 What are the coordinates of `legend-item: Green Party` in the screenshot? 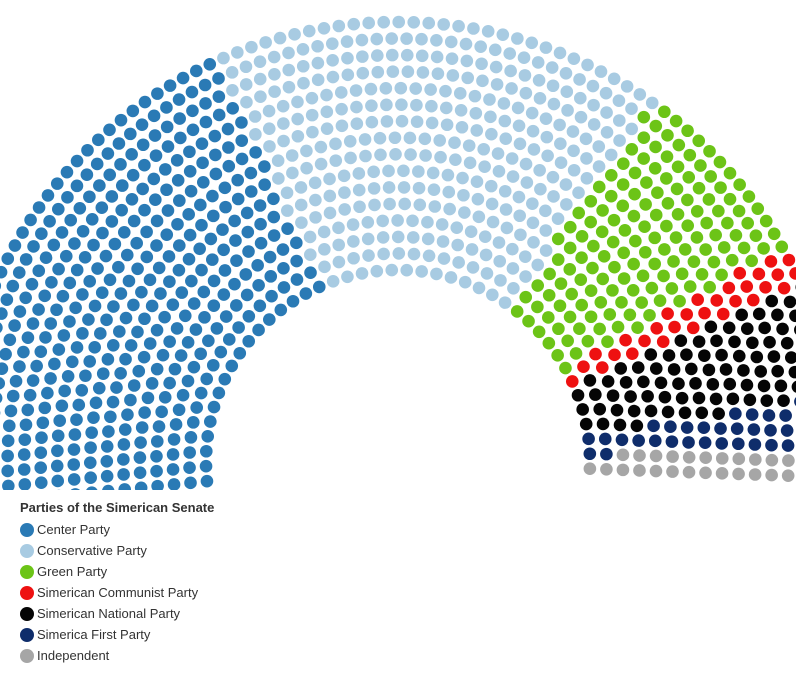 It's located at (117, 571).